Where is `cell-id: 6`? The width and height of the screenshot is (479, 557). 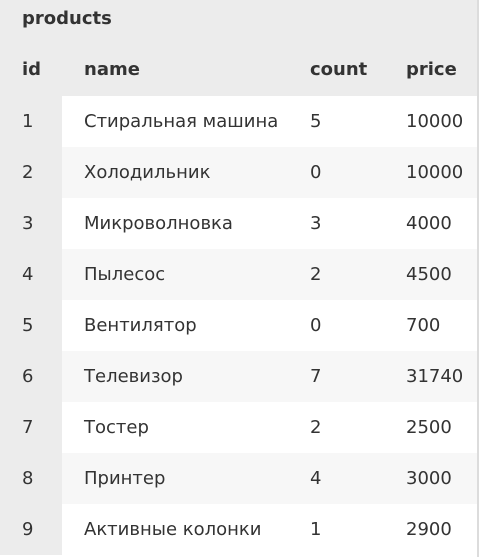 cell-id: 6 is located at coordinates (31, 376).